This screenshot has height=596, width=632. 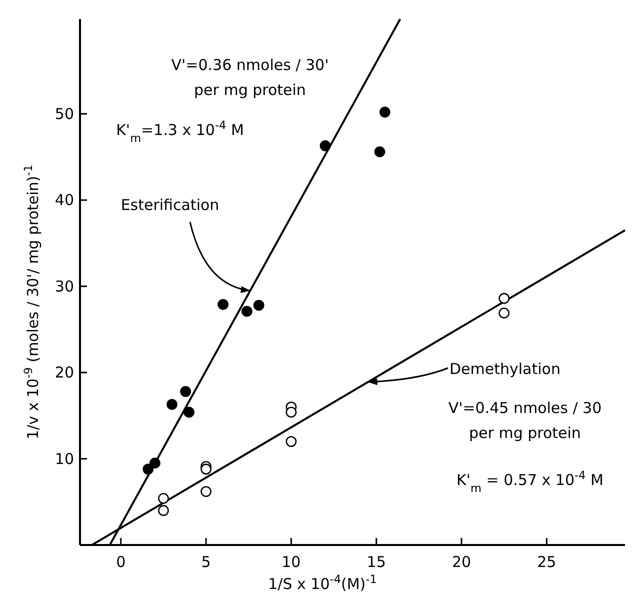 I want to click on y-tick-label: 10, so click(x=64, y=459).